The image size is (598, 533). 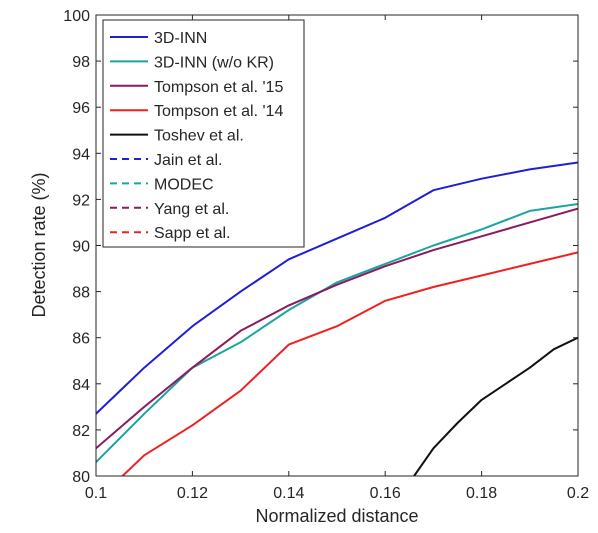 What do you see at coordinates (180, 38) in the screenshot?
I see `legend-label-3d-inn: 3D-INN` at bounding box center [180, 38].